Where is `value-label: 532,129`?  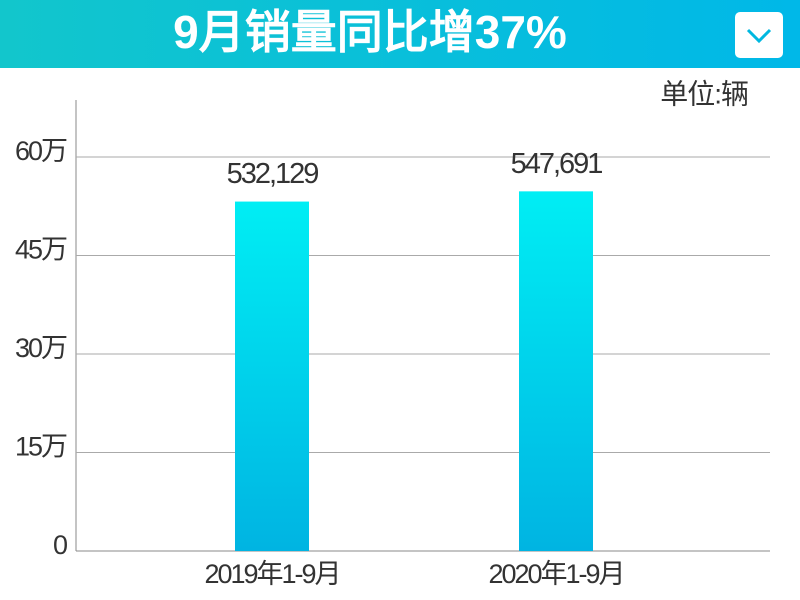 value-label: 532,129 is located at coordinates (273, 174).